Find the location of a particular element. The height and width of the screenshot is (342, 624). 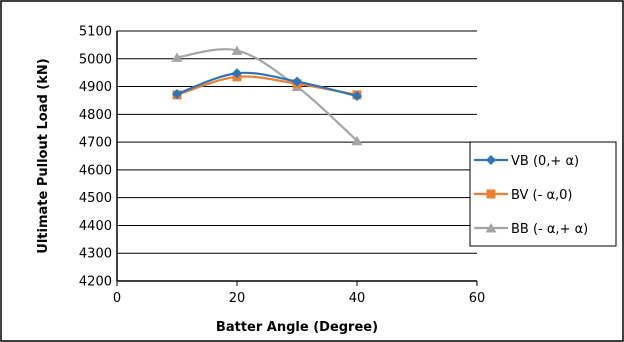

y-tick-label: 4200 is located at coordinates (95, 282).